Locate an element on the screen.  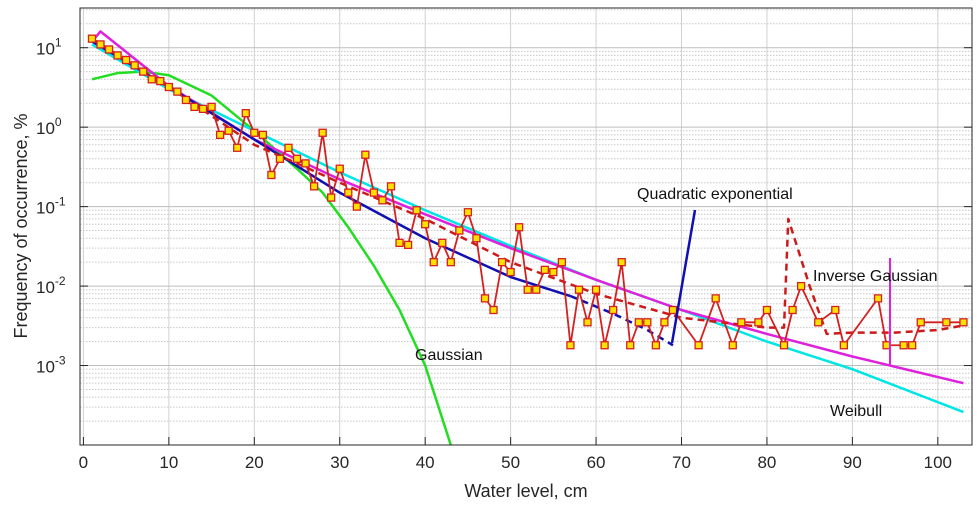
y-tick-label: 10⁻³ is located at coordinates (51, 365).